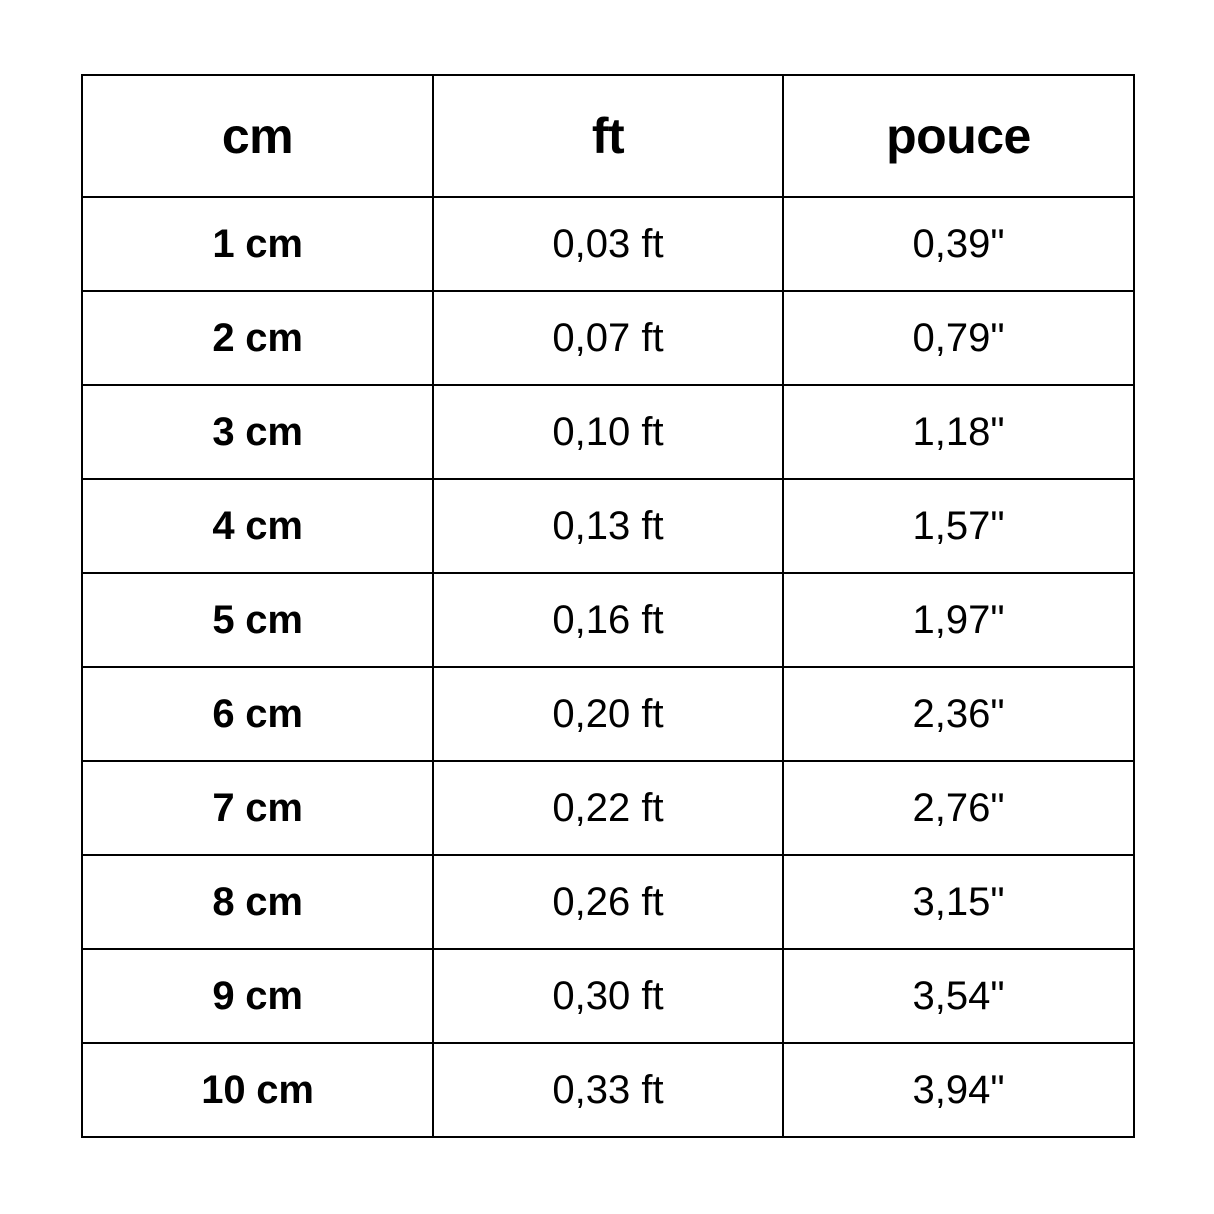 Image resolution: width=1214 pixels, height=1214 pixels. I want to click on cell-ft: 0,16 ft, so click(608, 620).